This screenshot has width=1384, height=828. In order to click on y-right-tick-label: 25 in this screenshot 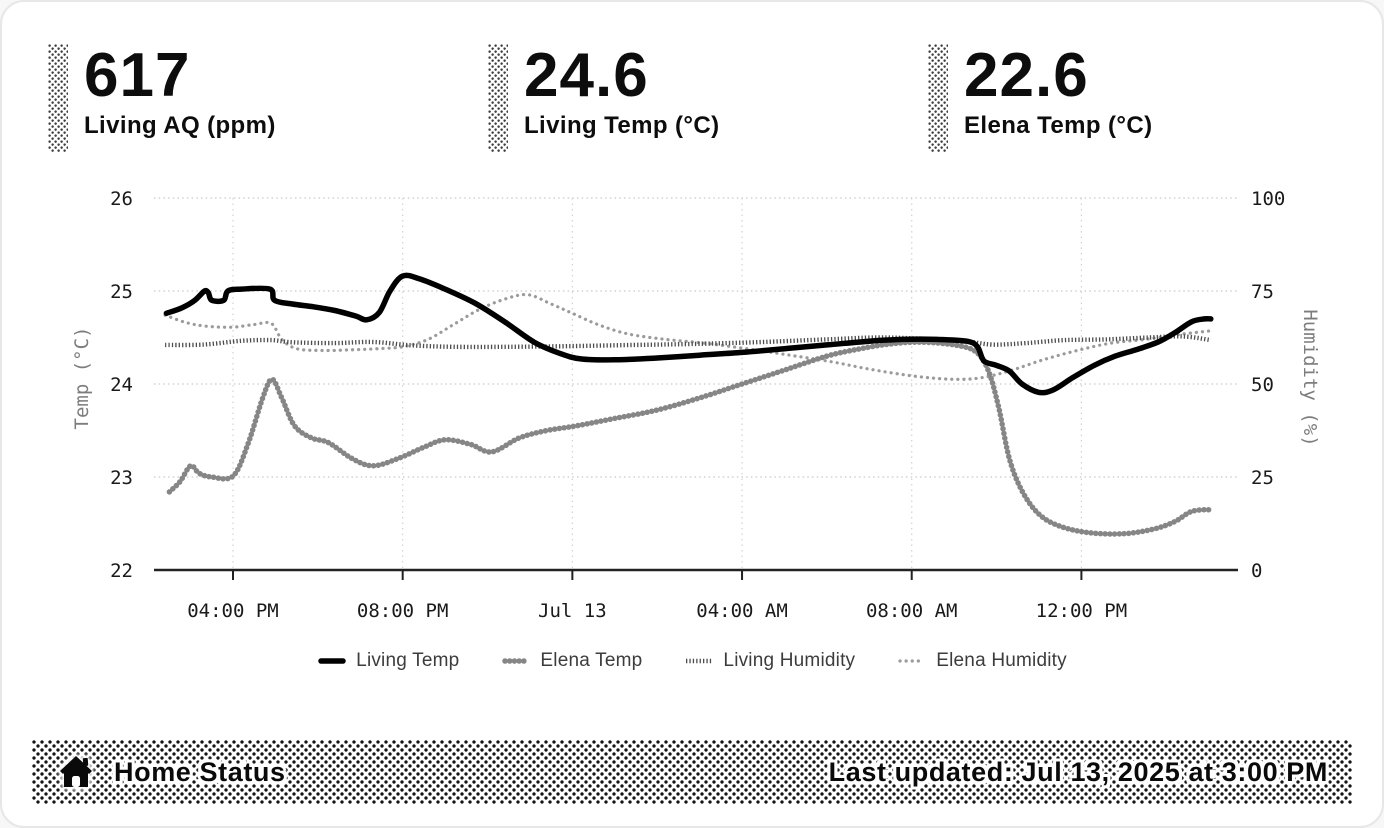, I will do `click(1262, 478)`.